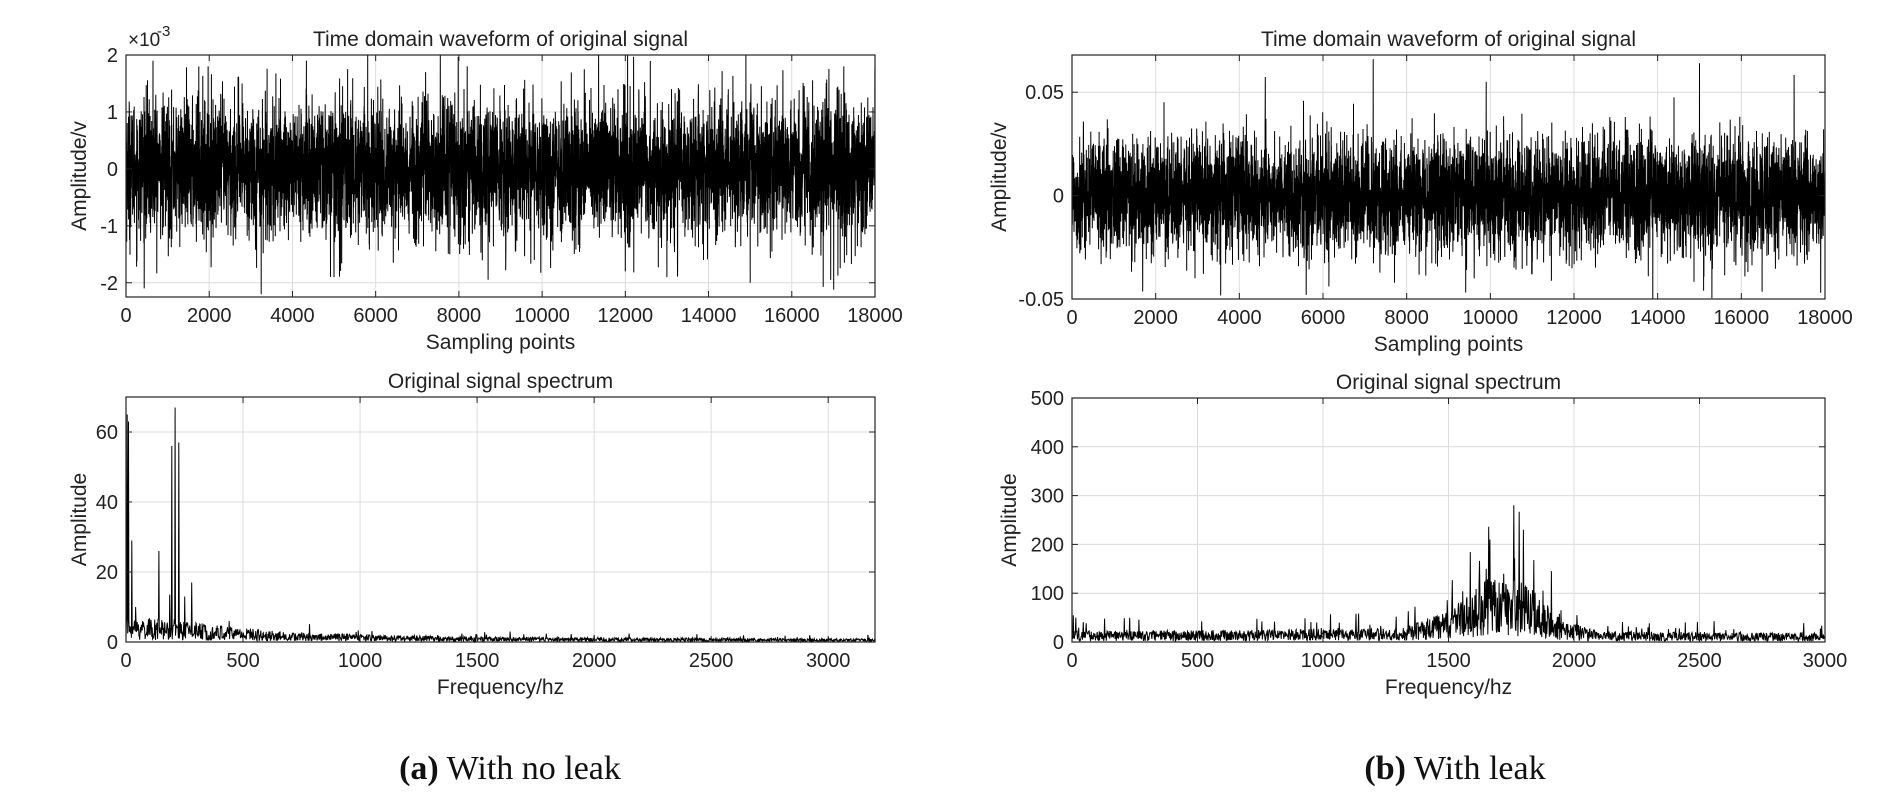  I want to click on y-multiplier-exponent: -3, so click(163, 31).